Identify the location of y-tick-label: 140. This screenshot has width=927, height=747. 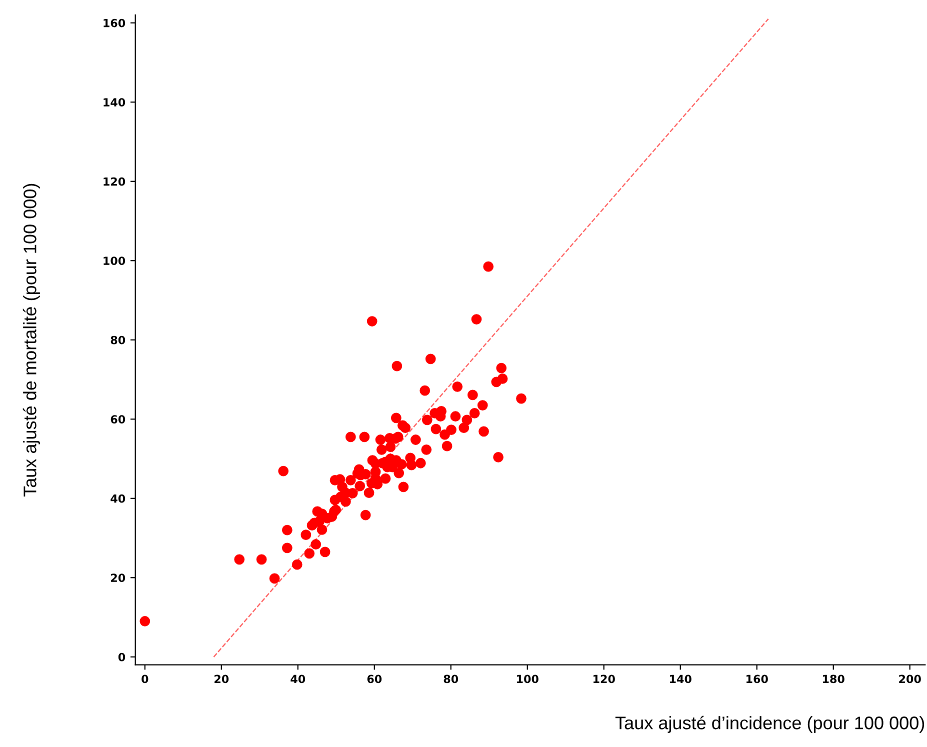
(115, 102).